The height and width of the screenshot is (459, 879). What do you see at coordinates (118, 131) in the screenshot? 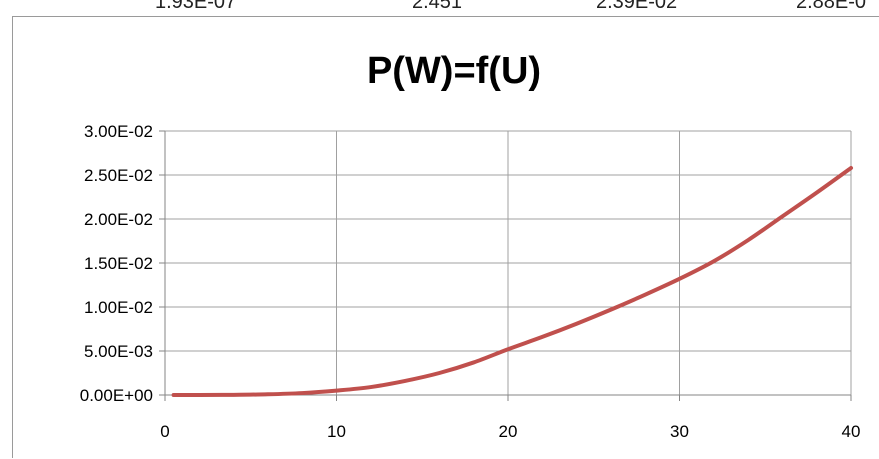
I see `y-tick-label: 3.00E-02` at bounding box center [118, 131].